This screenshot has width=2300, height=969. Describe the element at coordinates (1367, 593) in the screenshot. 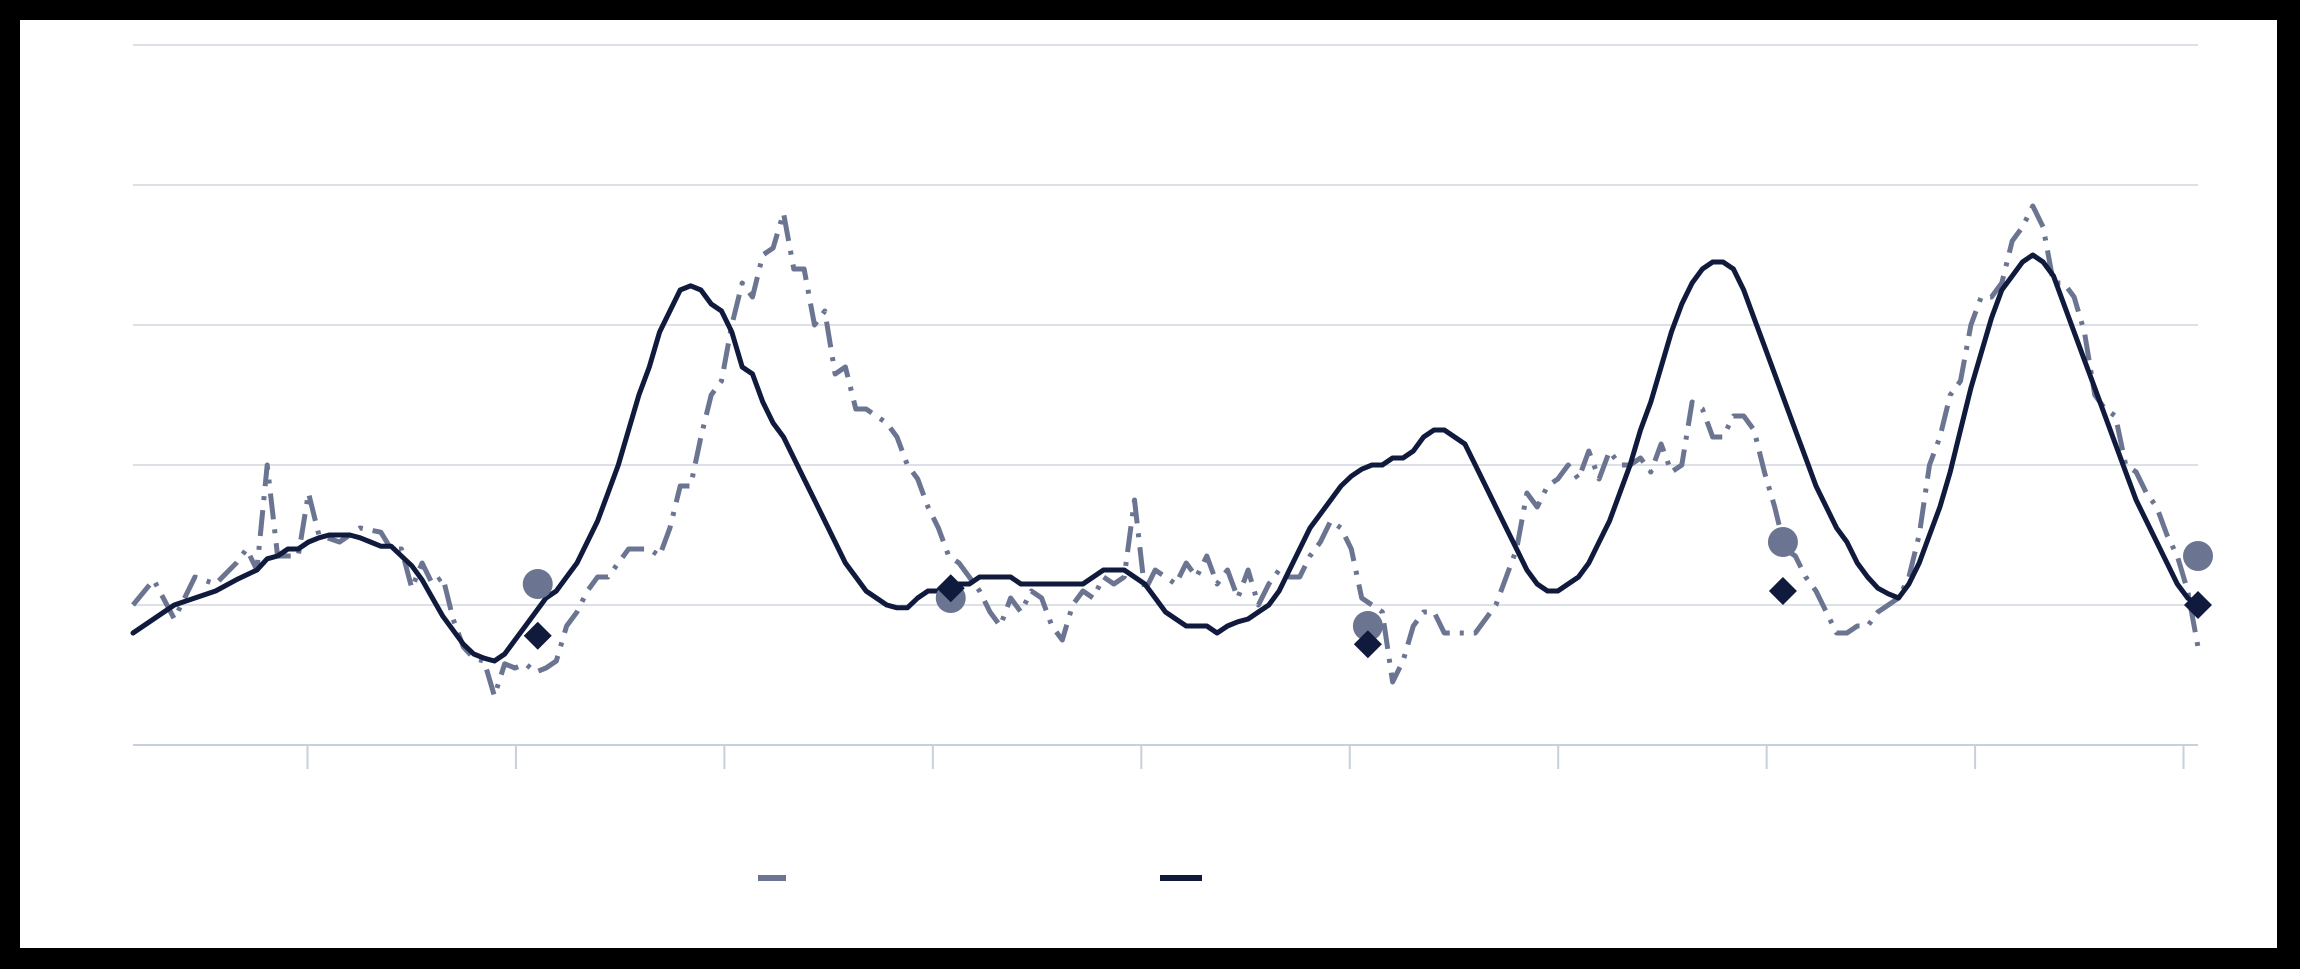

I see `series-markers` at that location.